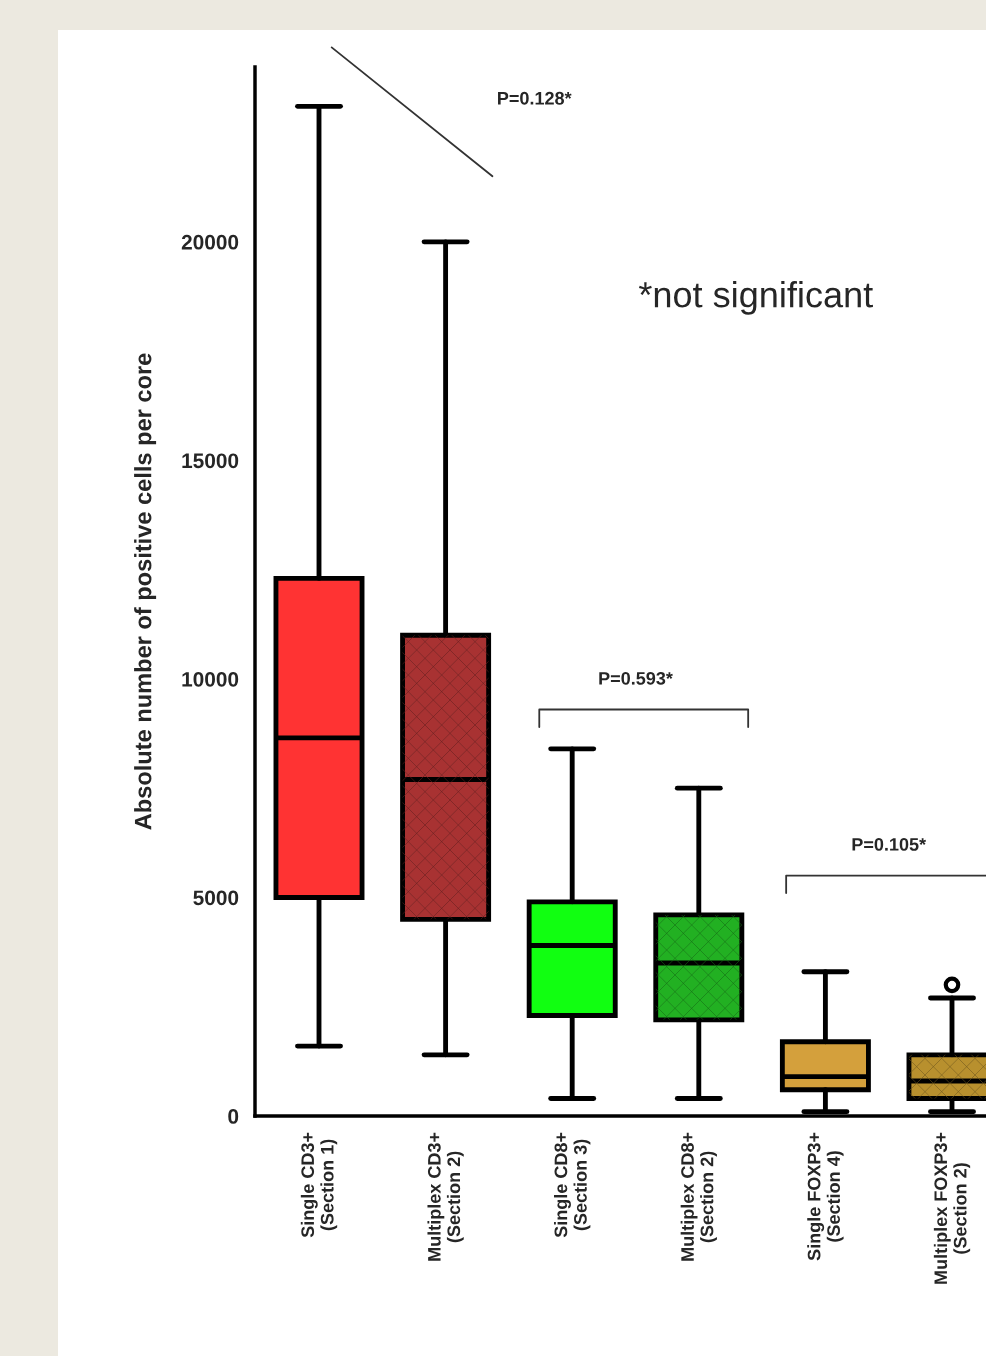 The height and width of the screenshot is (1356, 986). What do you see at coordinates (636, 678) in the screenshot?
I see `annotation: P=0.593*` at bounding box center [636, 678].